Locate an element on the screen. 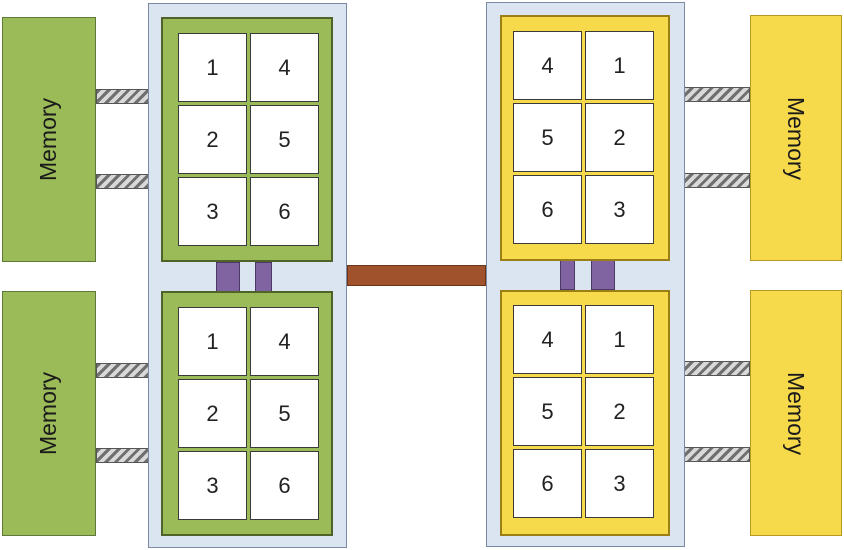  memory-right-bottom: Memory is located at coordinates (796, 413).